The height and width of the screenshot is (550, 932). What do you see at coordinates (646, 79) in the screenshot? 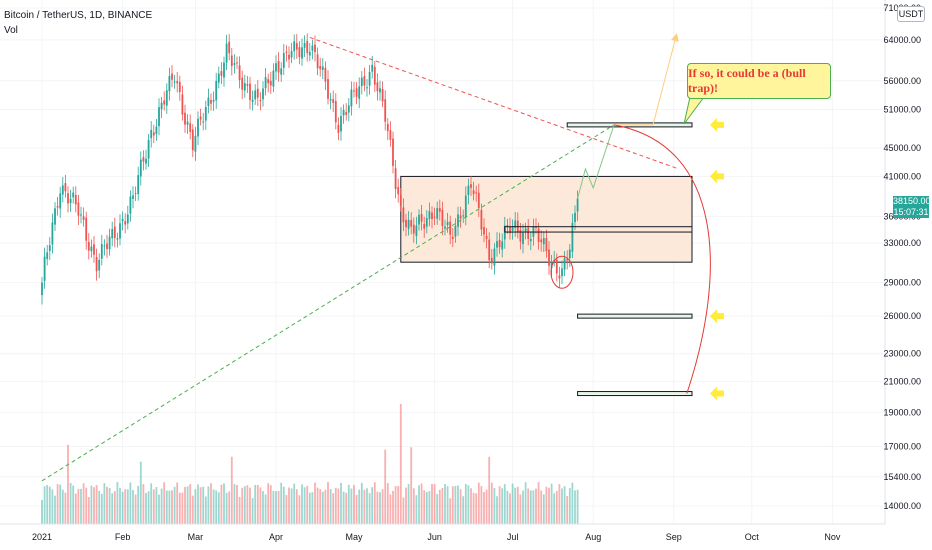
I see `bull-trap-path` at bounding box center [646, 79].